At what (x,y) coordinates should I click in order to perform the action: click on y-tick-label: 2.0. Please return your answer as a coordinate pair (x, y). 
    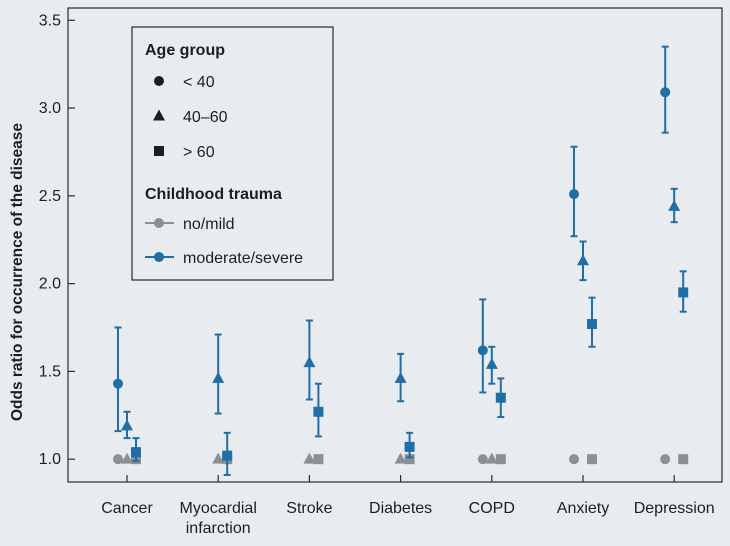
    Looking at the image, I should click on (50, 284).